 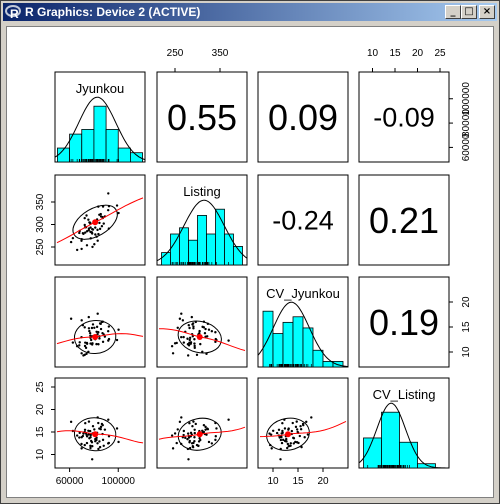 I want to click on tick-label: 20, so click(x=418, y=53).